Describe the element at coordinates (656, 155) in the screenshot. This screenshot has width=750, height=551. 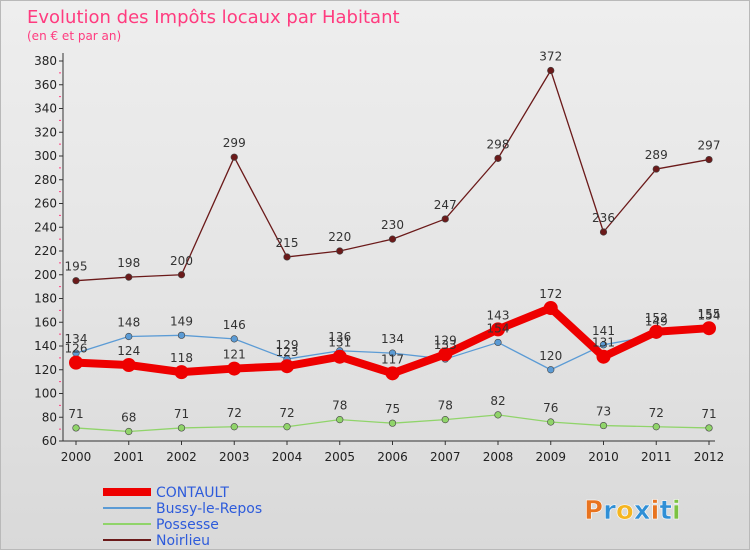
I see `data-label-noirlieu: 289` at that location.